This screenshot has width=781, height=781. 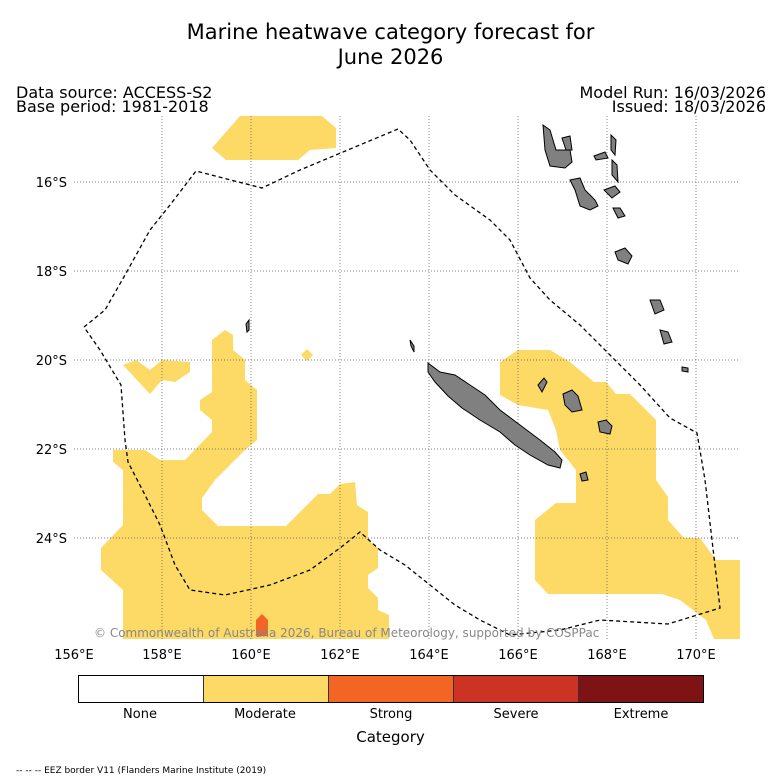 I want to click on model-run: Model Run: 16/03/2026, so click(x=673, y=92).